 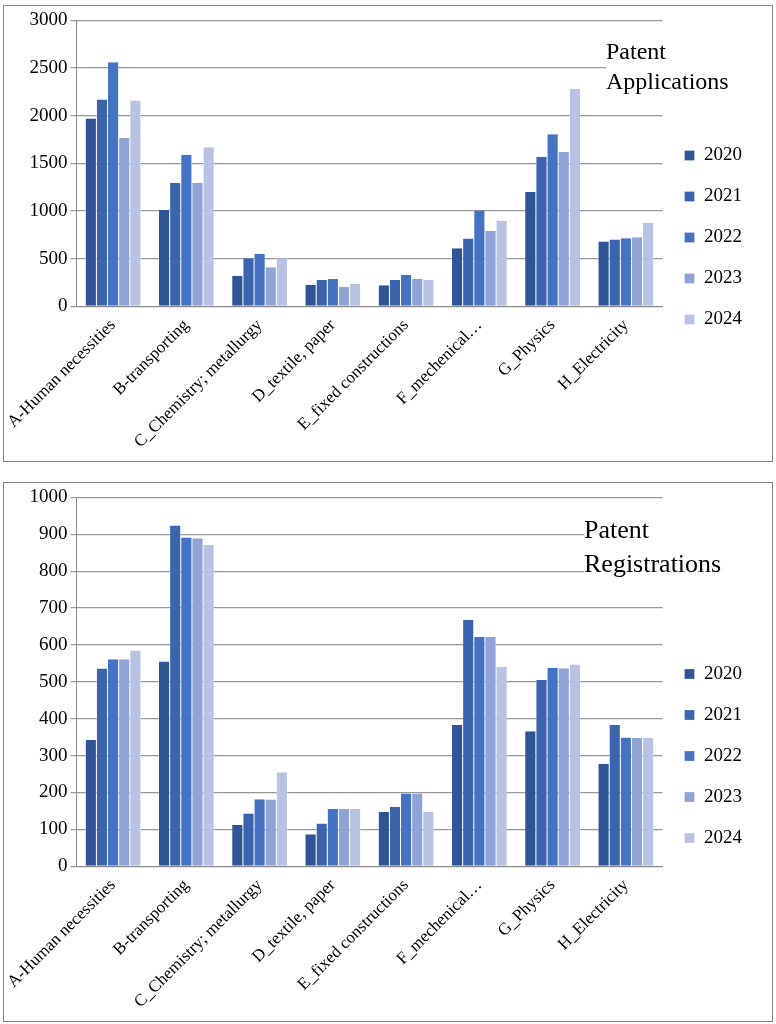 What do you see at coordinates (669, 547) in the screenshot?
I see `text: Patent Registrations` at bounding box center [669, 547].